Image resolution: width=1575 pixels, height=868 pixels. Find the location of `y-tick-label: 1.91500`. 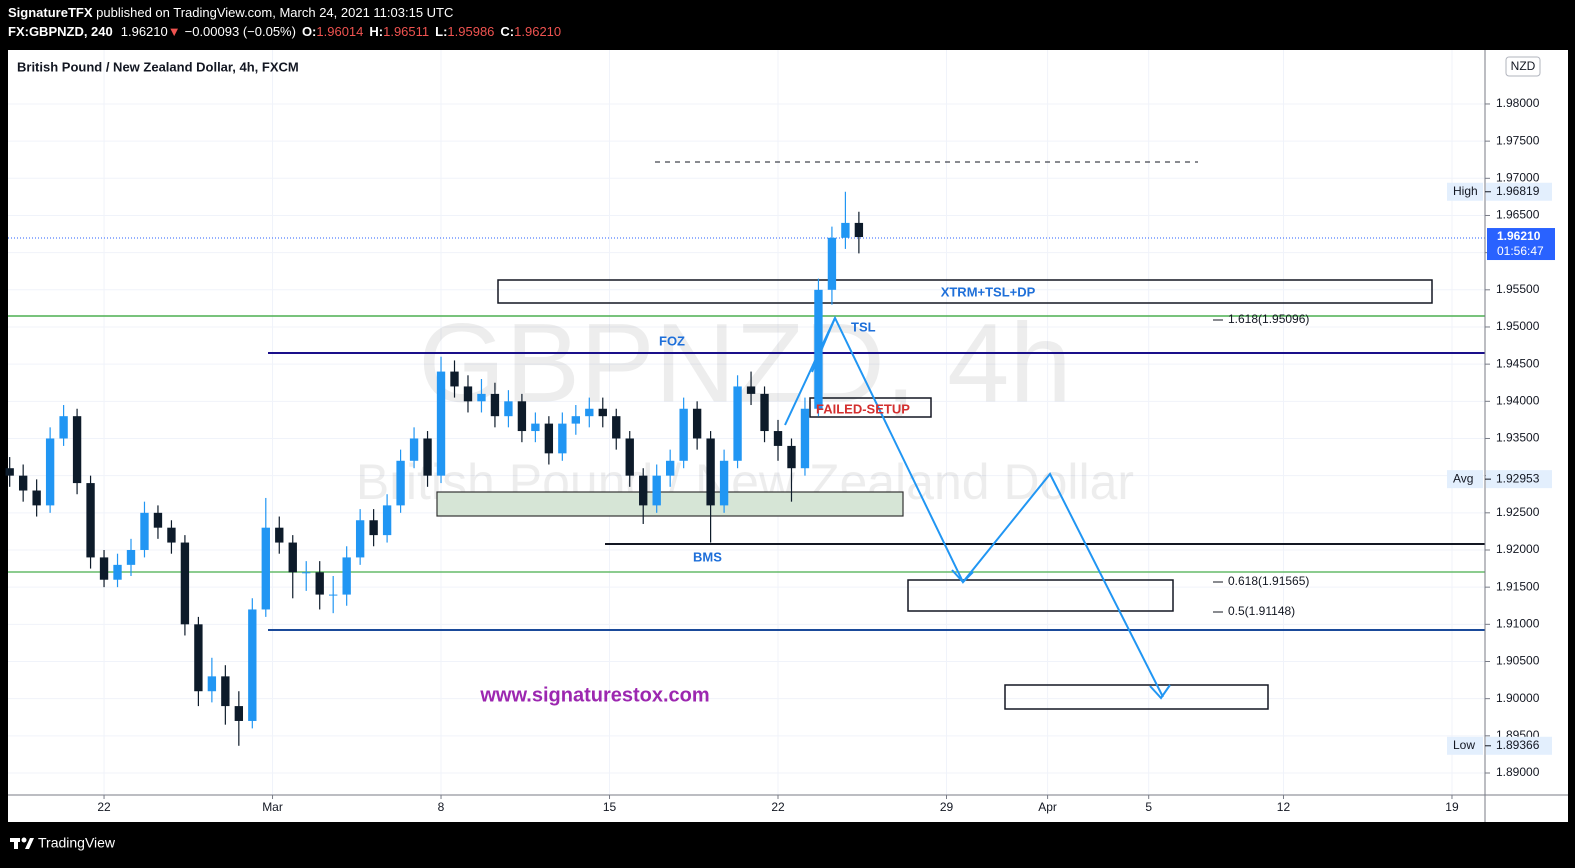

y-tick-label: 1.91500 is located at coordinates (1518, 586).